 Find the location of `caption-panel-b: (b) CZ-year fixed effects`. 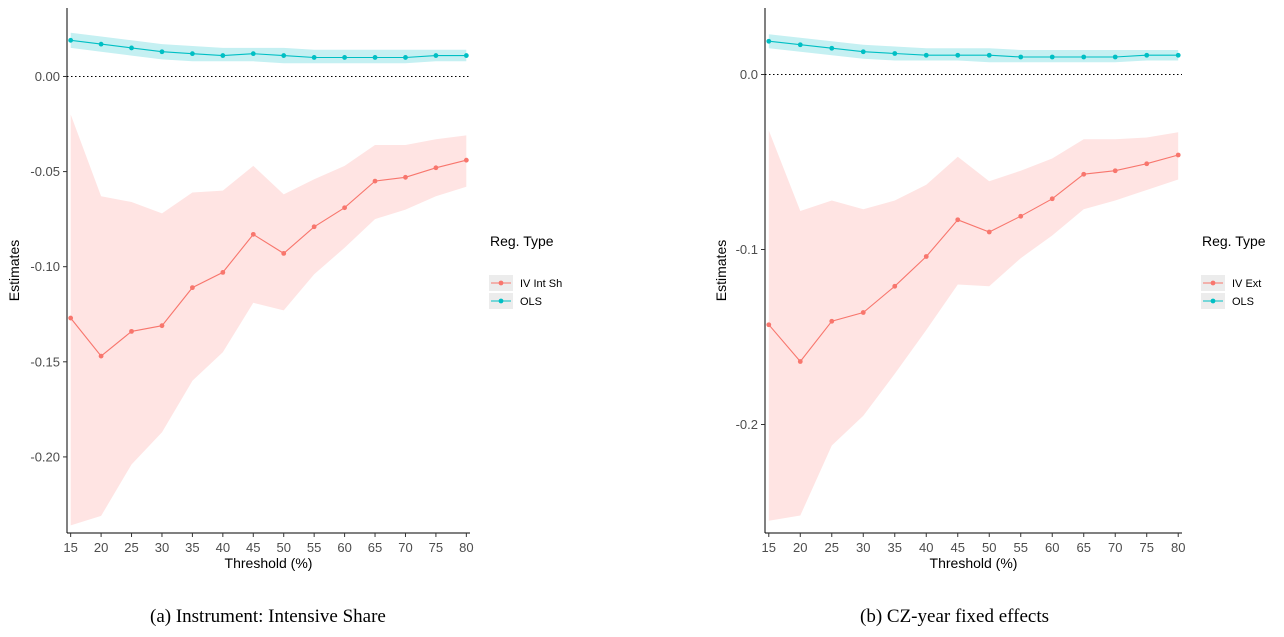

caption-panel-b: (b) CZ-year fixed effects is located at coordinates (955, 616).